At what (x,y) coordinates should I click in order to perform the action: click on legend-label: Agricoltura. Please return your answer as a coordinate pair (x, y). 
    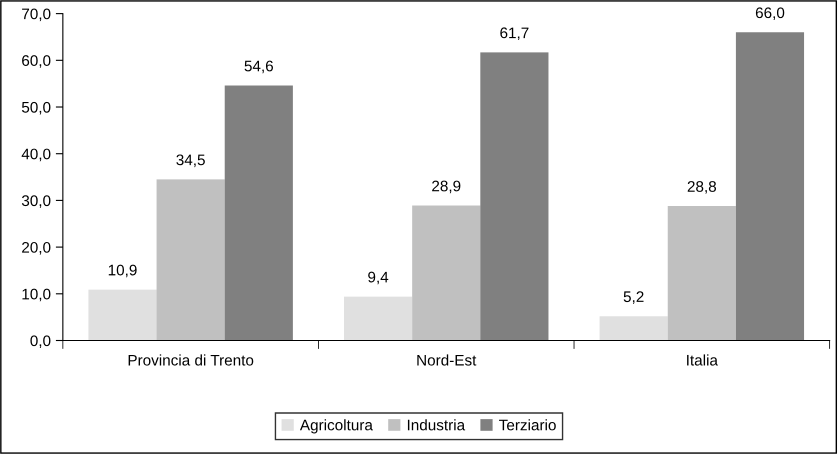
    Looking at the image, I should click on (336, 426).